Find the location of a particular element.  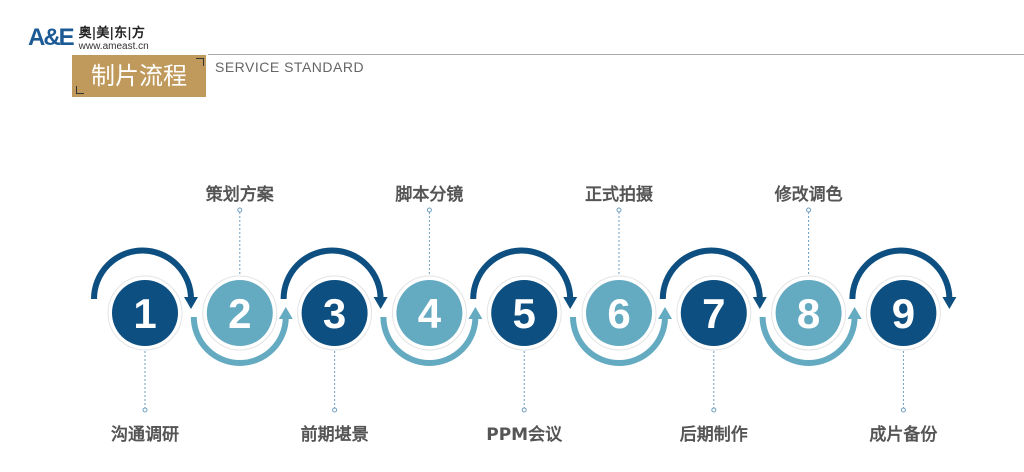

step-label: 沟通调研 is located at coordinates (145, 435).